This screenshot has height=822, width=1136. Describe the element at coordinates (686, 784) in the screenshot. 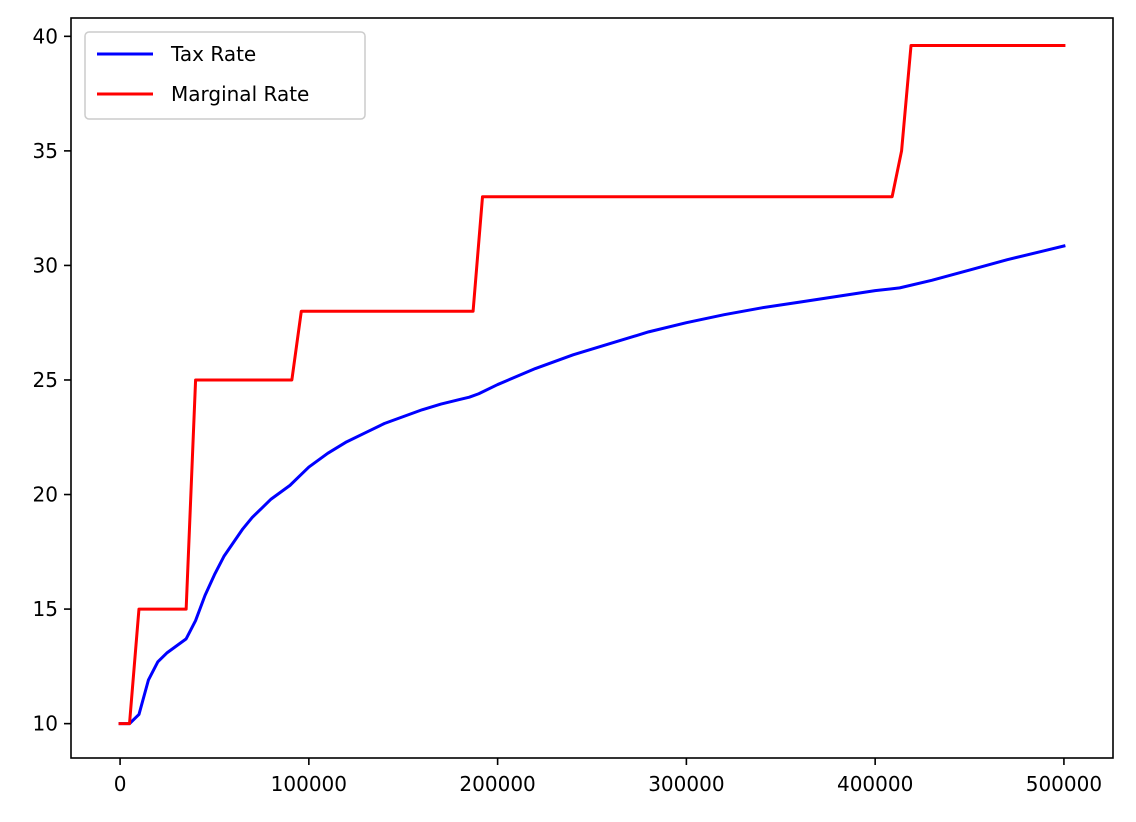

I see `x-tick-label: 300000` at that location.